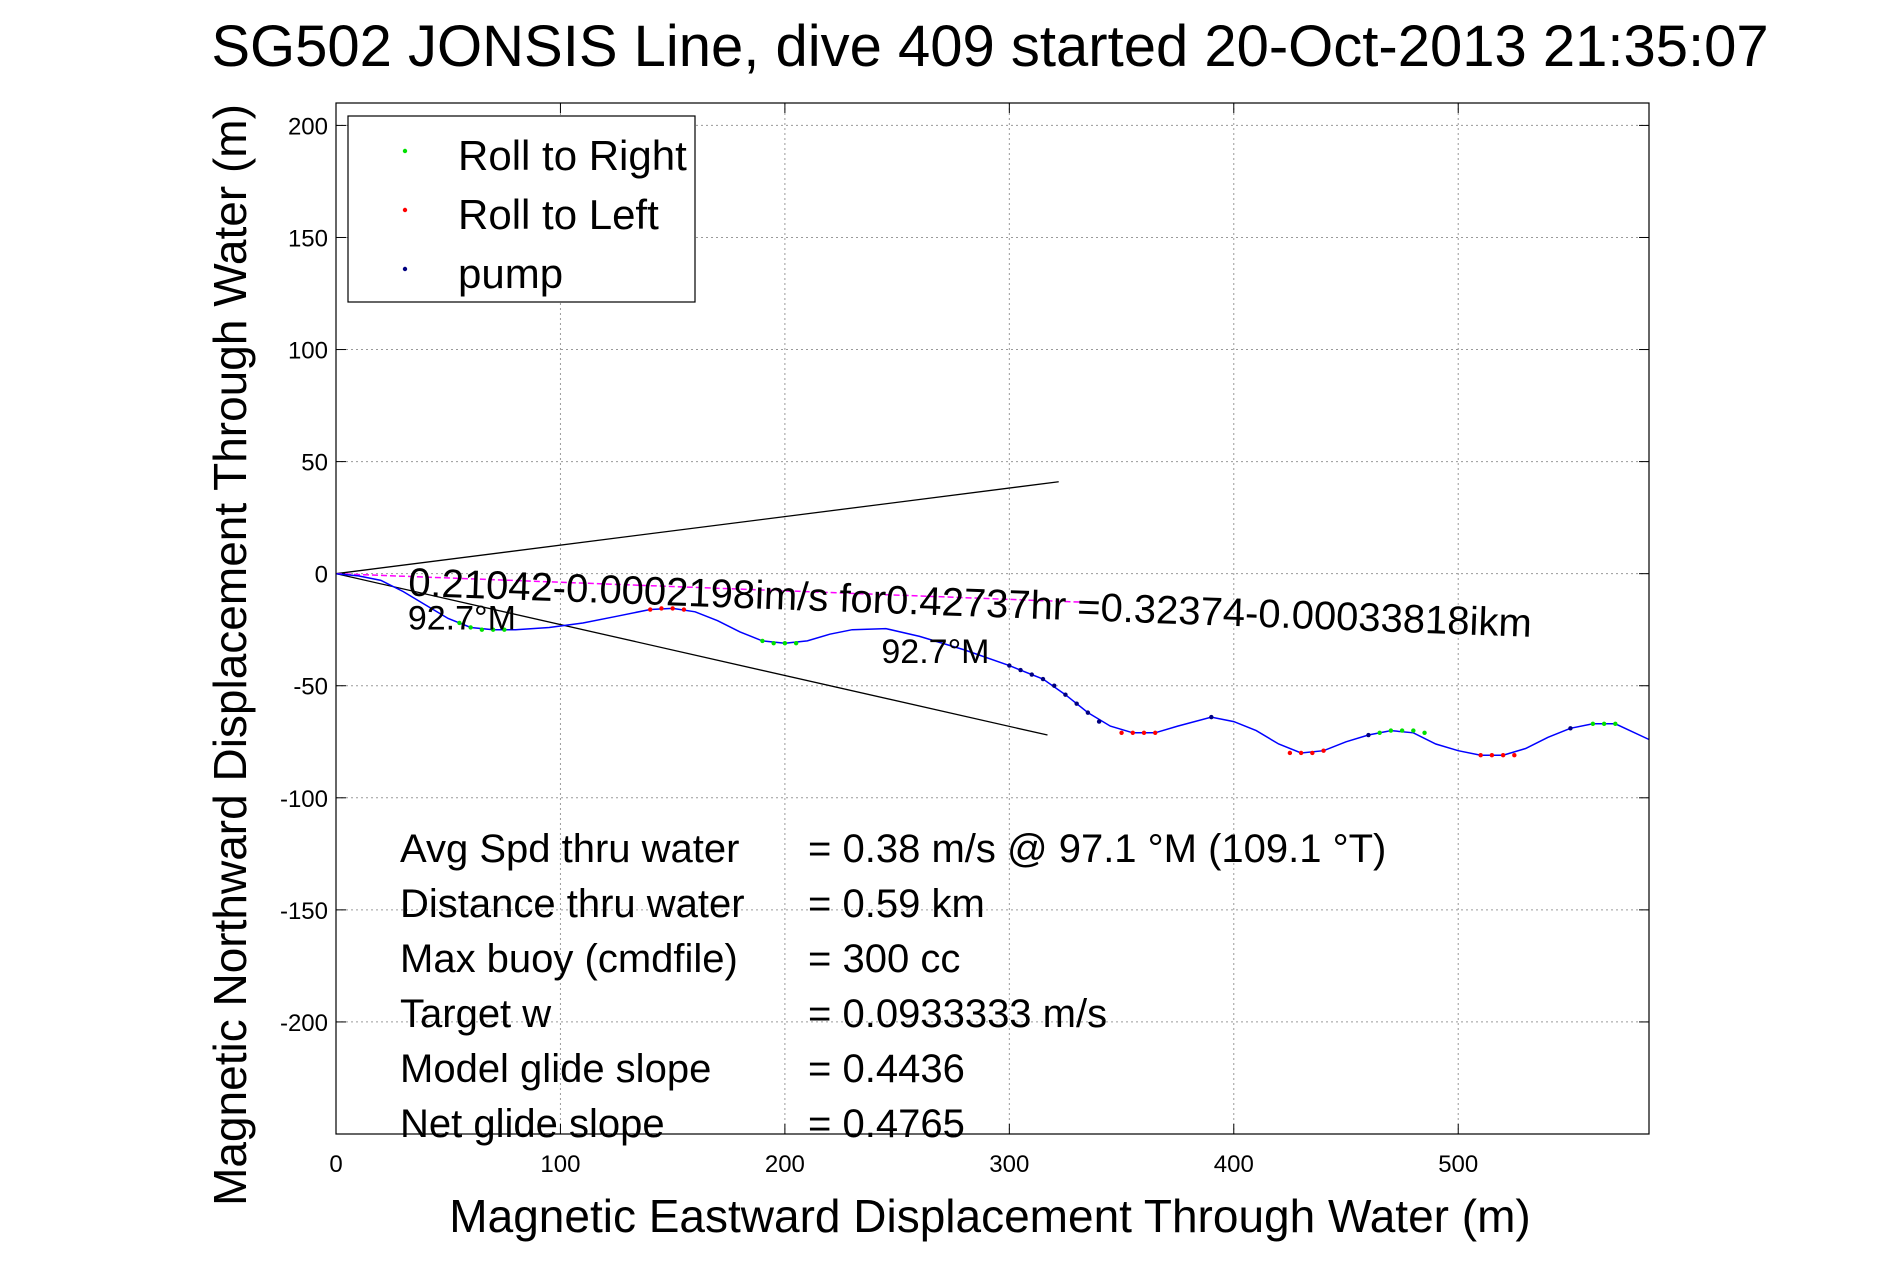 The width and height of the screenshot is (1891, 1262). What do you see at coordinates (304, 799) in the screenshot?
I see `y-tick-label: -100` at bounding box center [304, 799].